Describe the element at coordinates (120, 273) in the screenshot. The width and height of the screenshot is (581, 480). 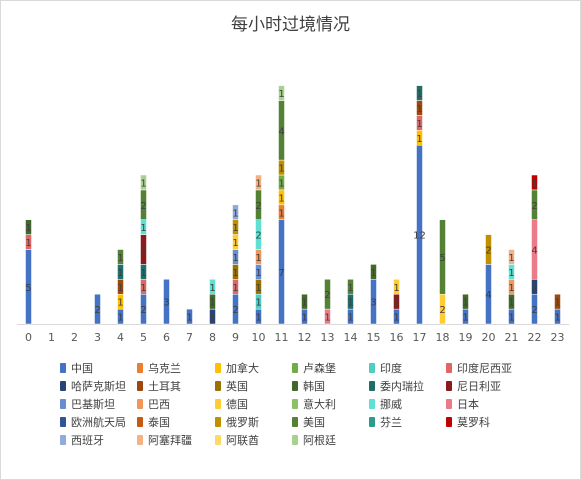
I see `data-label-4-10: 1` at that location.